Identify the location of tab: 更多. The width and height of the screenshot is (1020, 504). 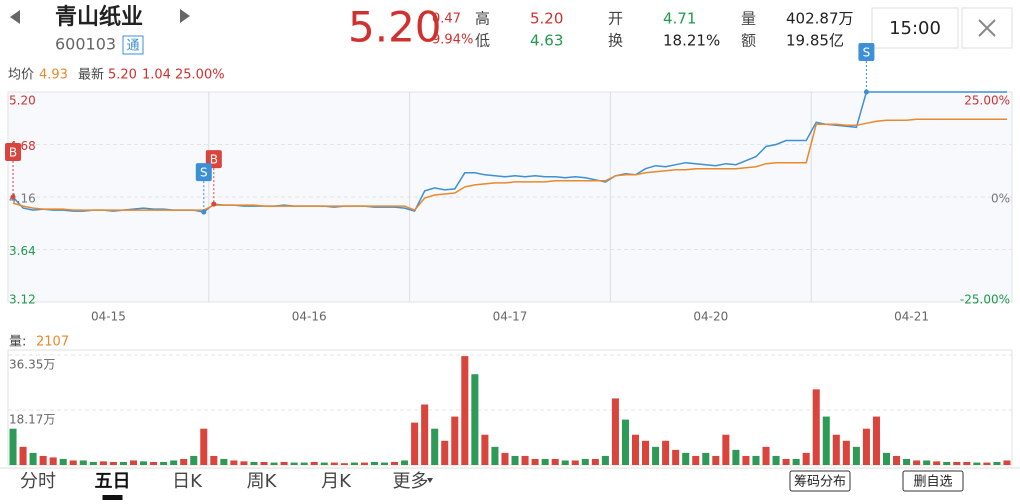
(411, 481).